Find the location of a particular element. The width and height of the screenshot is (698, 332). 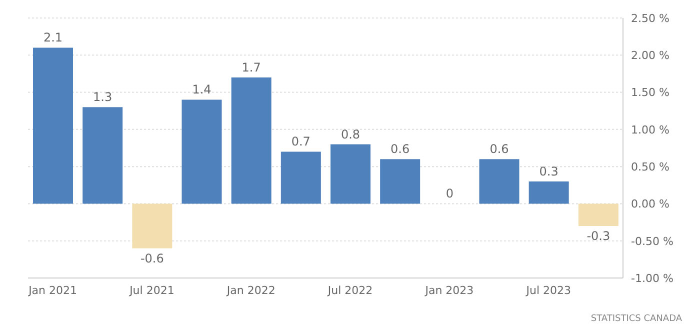

data-label: -0.3 is located at coordinates (598, 236).